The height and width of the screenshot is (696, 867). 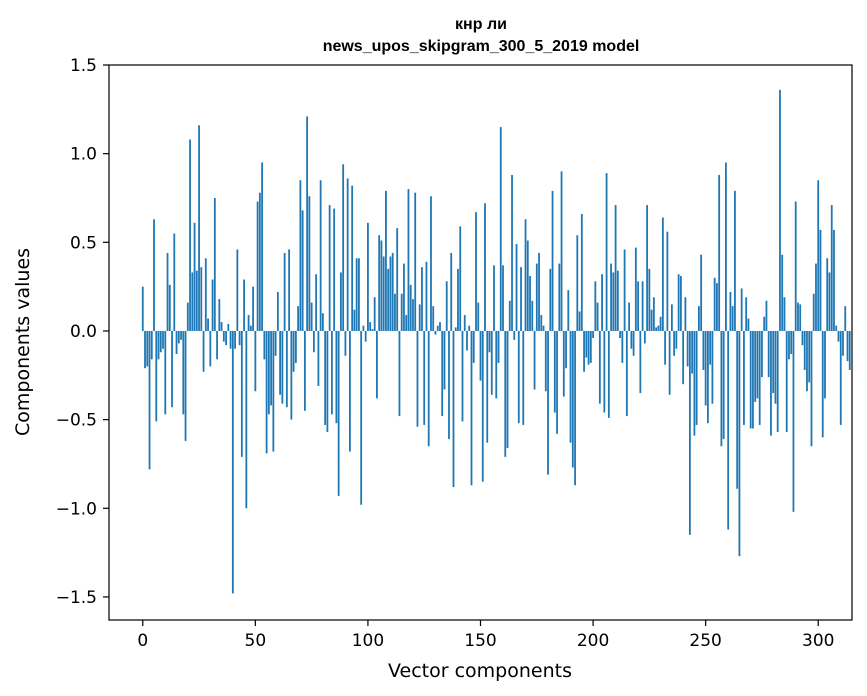 What do you see at coordinates (83, 155) in the screenshot?
I see `y-tick-label-1: 1.0` at bounding box center [83, 155].